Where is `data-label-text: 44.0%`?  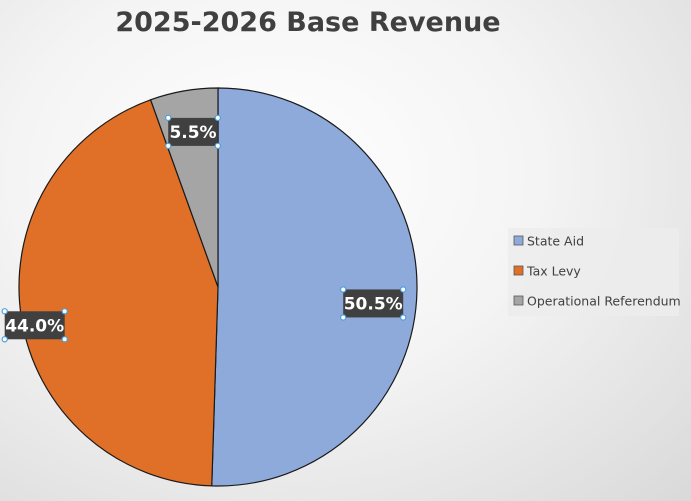
data-label-text: 44.0% is located at coordinates (34, 326).